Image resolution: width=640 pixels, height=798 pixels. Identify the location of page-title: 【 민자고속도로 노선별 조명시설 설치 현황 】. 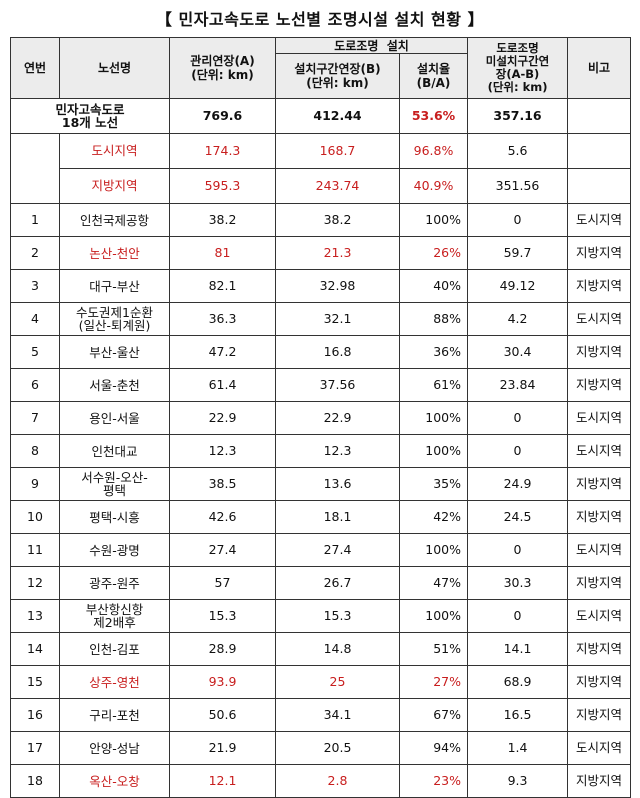
(320, 19).